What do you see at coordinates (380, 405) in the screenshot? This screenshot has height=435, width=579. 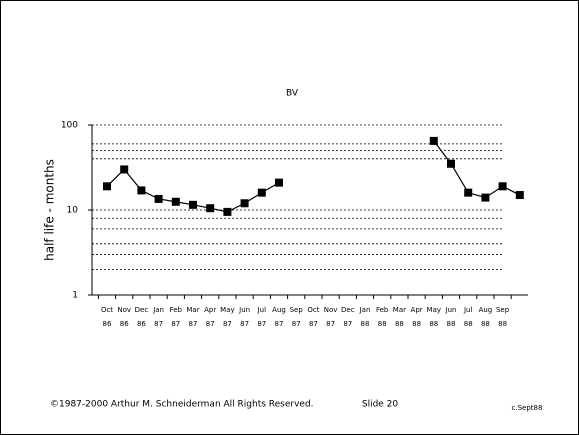 I see `slide-number: Slide 20` at bounding box center [380, 405].